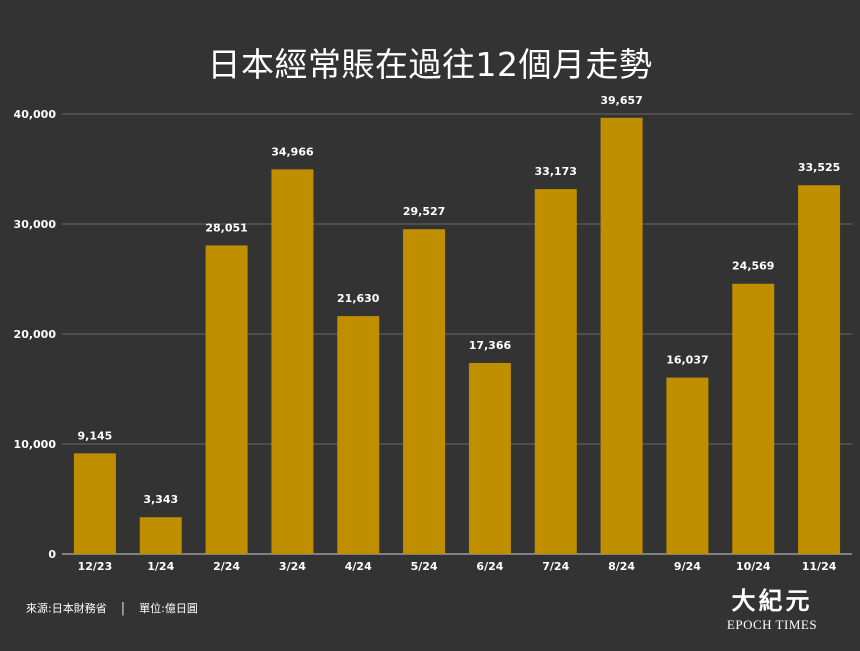 The image size is (860, 651). I want to click on x-tick-label: 12/23, so click(95, 566).